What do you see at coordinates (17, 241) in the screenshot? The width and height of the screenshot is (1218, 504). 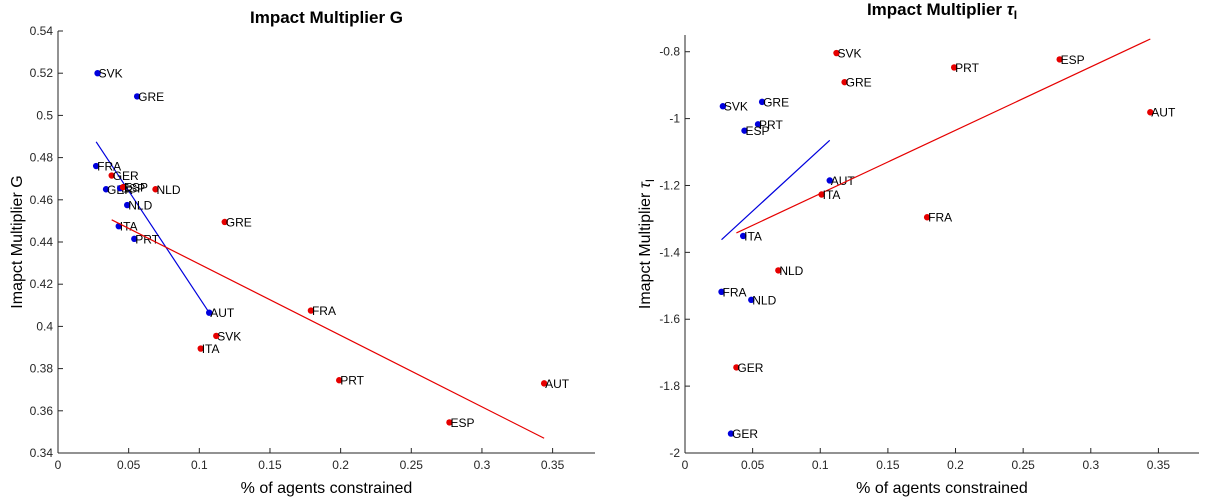 I see `y-axis-label: Imapct Multiplier G` at bounding box center [17, 241].